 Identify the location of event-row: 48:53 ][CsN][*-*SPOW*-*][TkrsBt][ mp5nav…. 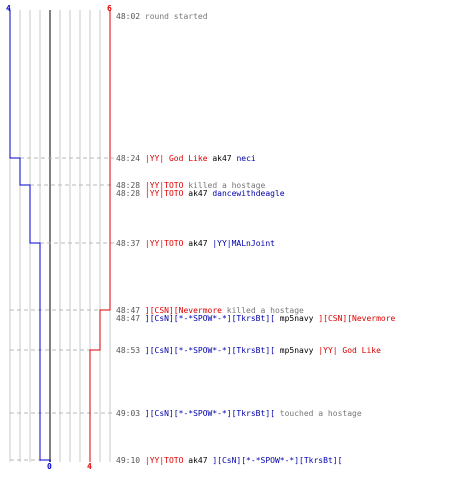
(248, 350).